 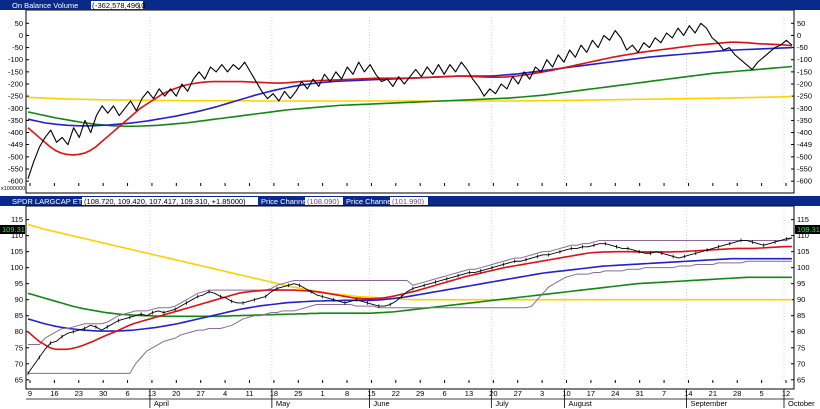 What do you see at coordinates (801, 23) in the screenshot?
I see `y-tick-label-right: 50` at bounding box center [801, 23].